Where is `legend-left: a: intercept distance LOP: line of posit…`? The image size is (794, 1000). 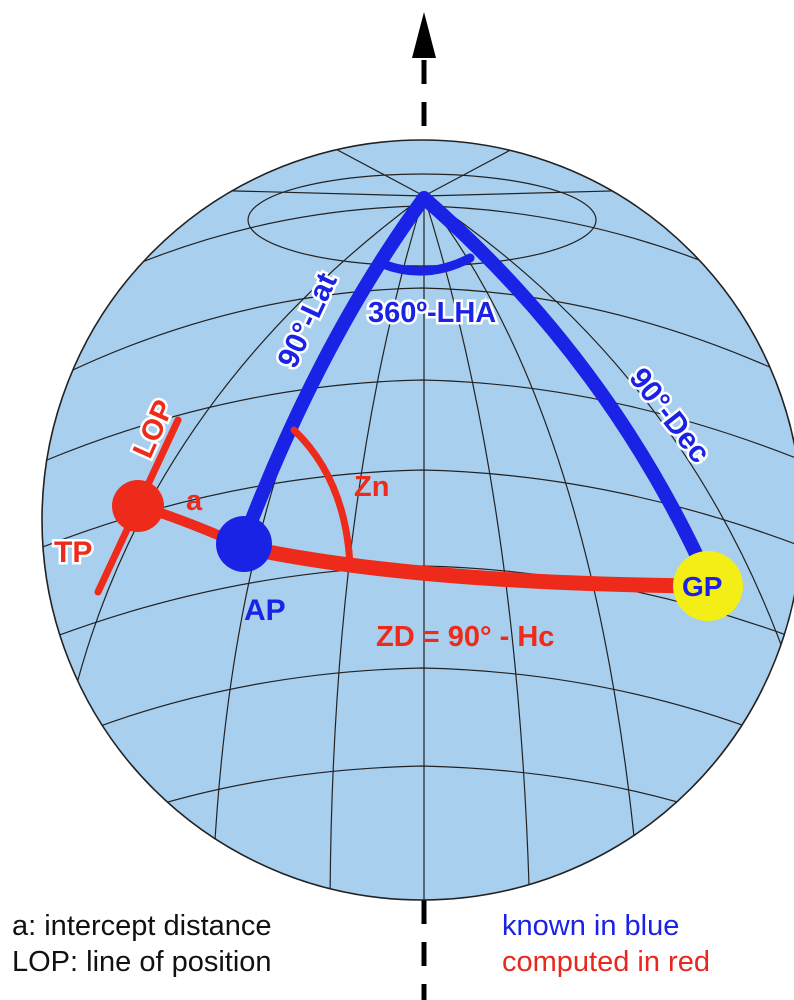 legend-left: a: intercept distance LOP: line of posit… is located at coordinates (142, 944).